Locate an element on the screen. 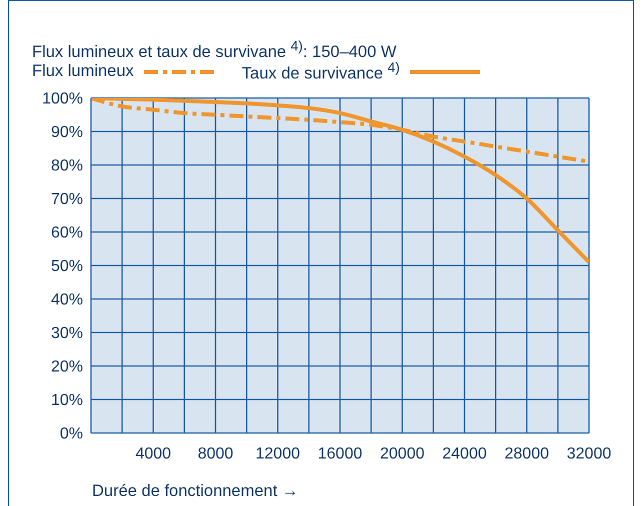 Image resolution: width=643 pixels, height=506 pixels. legend-label: Taux de survivance $^{4)}$ is located at coordinates (321, 72).